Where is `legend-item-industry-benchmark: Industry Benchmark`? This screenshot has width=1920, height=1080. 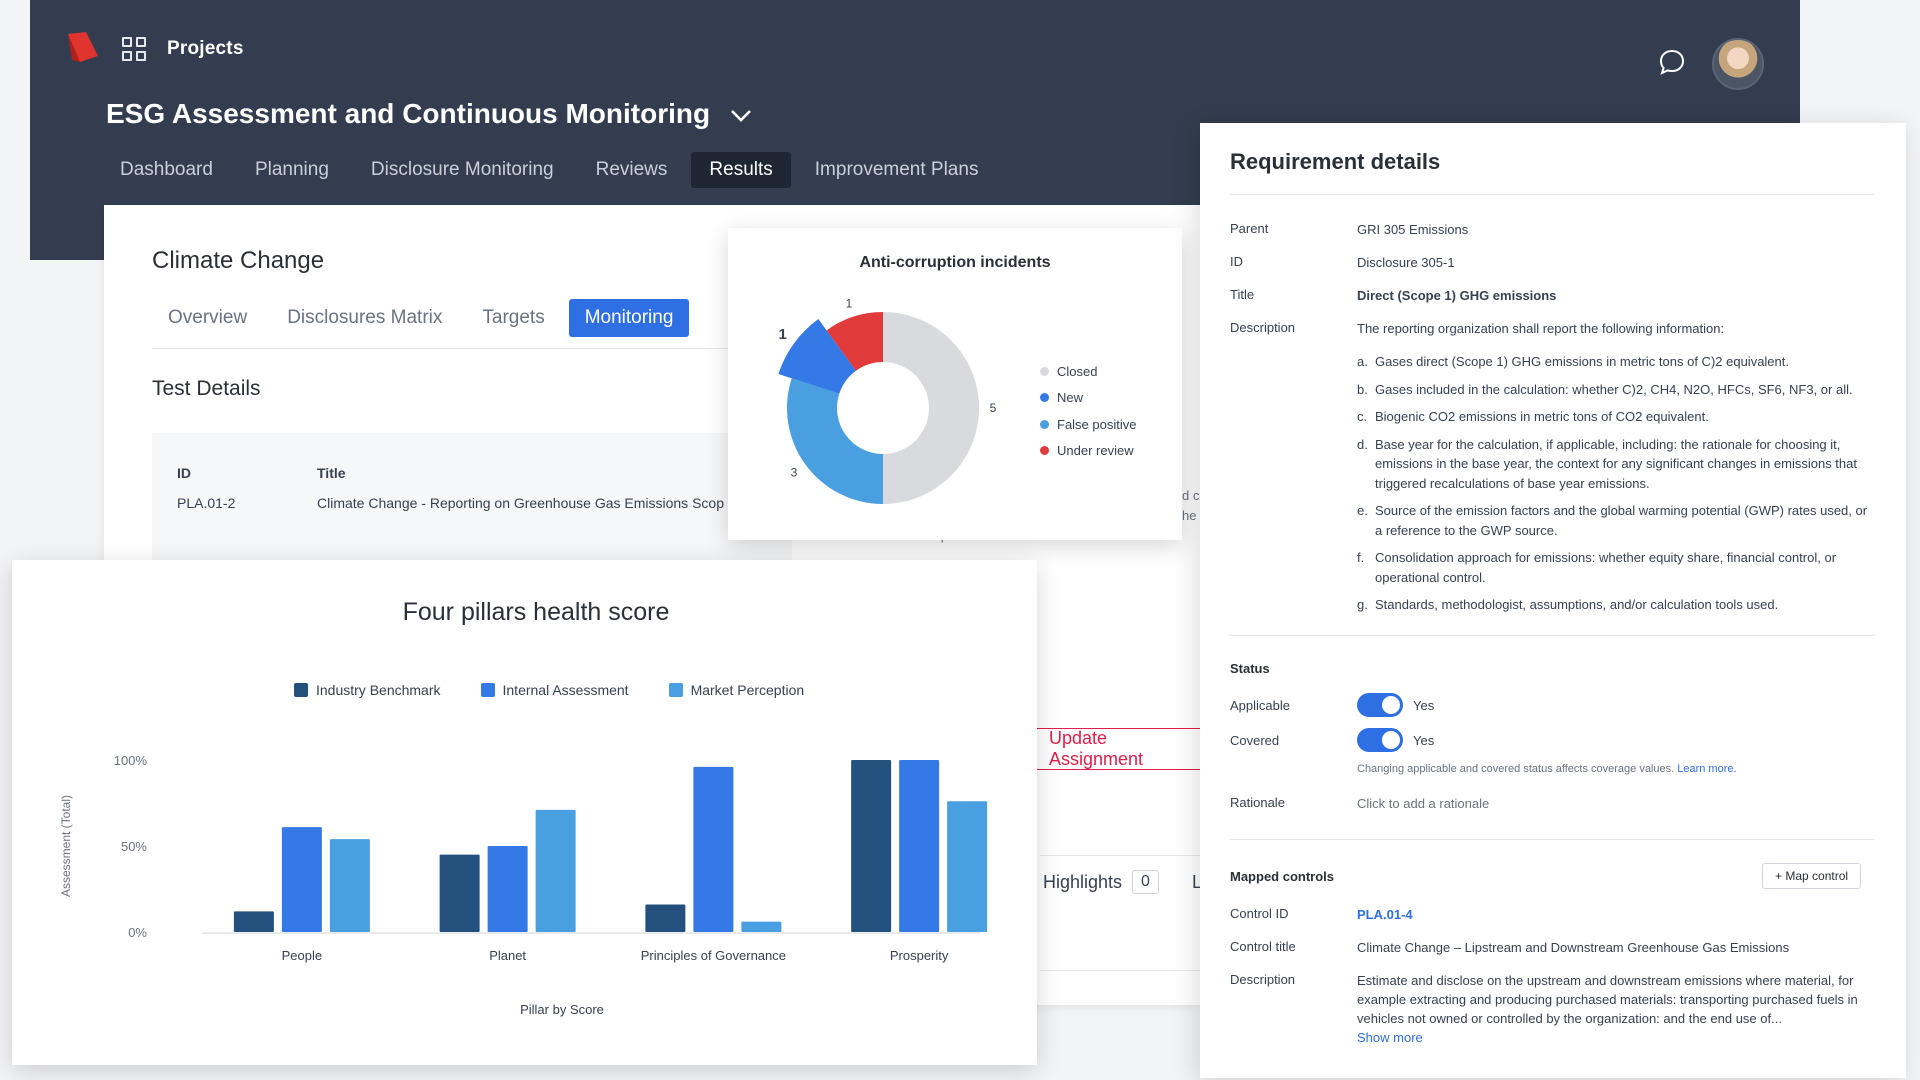
legend-item-industry-benchmark: Industry Benchmark is located at coordinates (367, 690).